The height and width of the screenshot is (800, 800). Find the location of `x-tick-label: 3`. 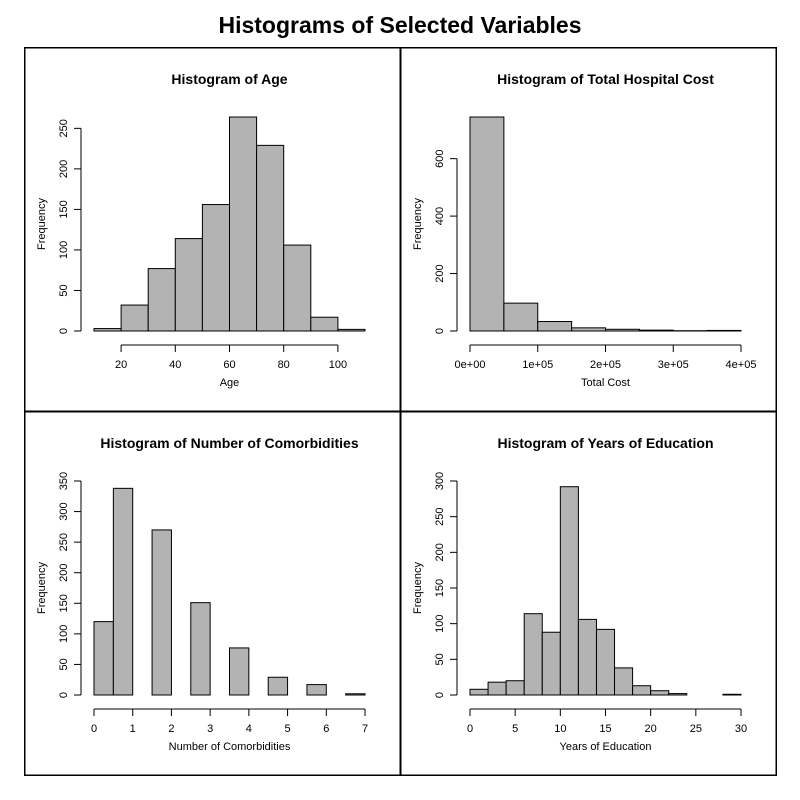

x-tick-label: 3 is located at coordinates (210, 729).